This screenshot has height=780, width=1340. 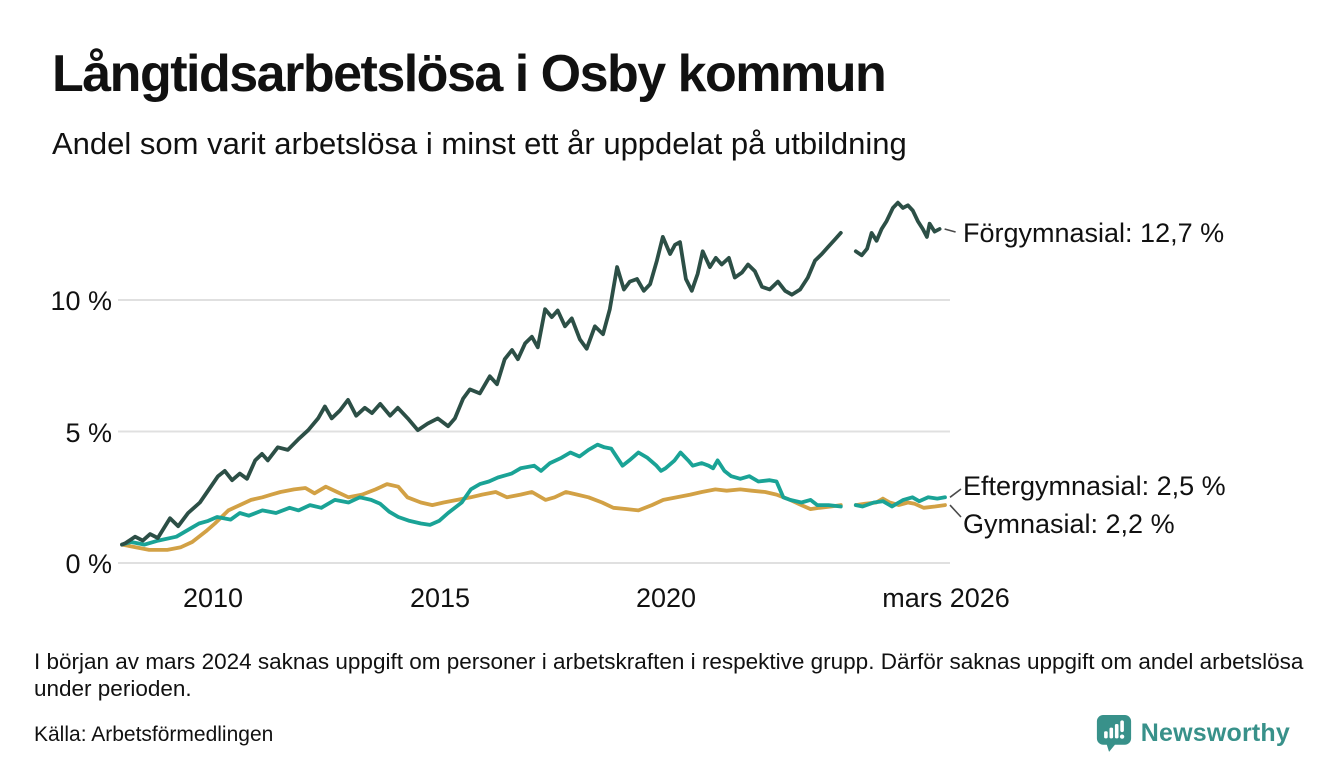 I want to click on y-axis-tick-5: 5 %, so click(x=88, y=433).